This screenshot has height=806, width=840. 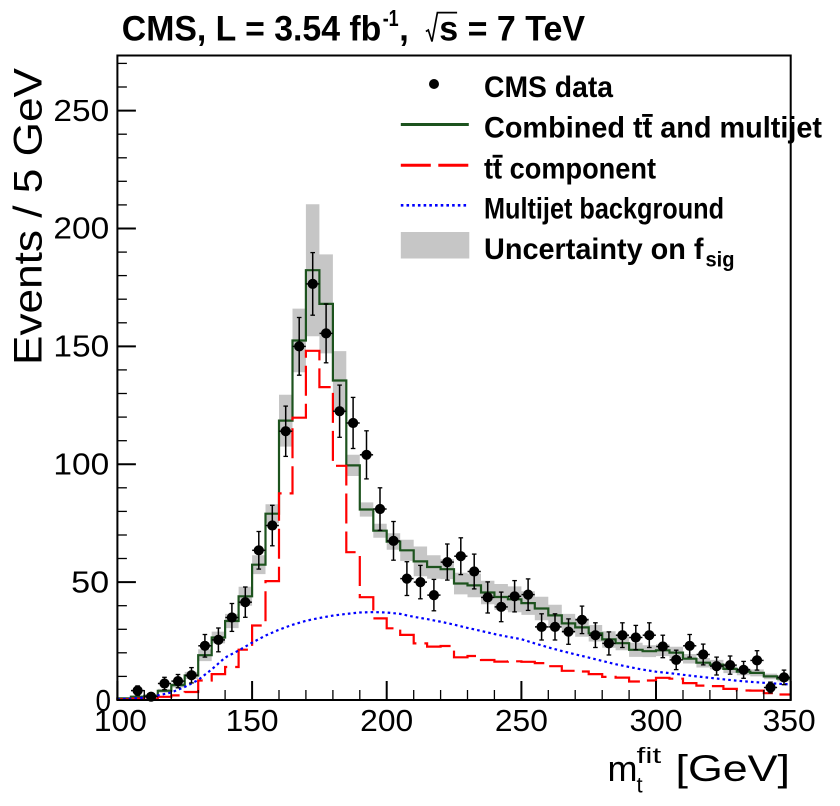 I want to click on svg-text: CMS, L = 3.54 fb, so click(x=252, y=28).